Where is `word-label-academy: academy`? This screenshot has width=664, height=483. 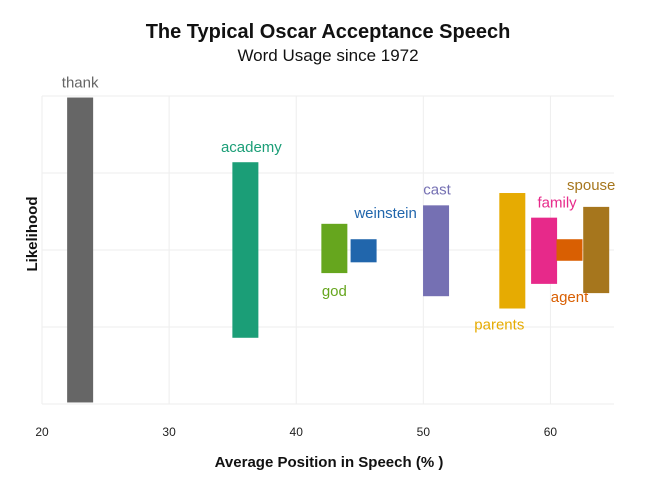 word-label-academy: academy is located at coordinates (251, 147).